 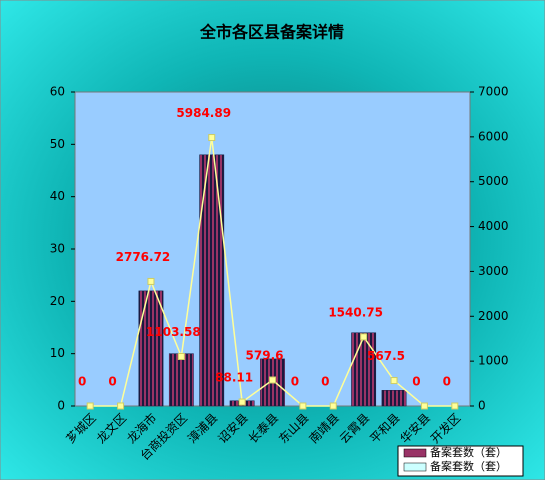 What do you see at coordinates (173, 332) in the screenshot?
I see `data-label: 1103.58` at bounding box center [173, 332].